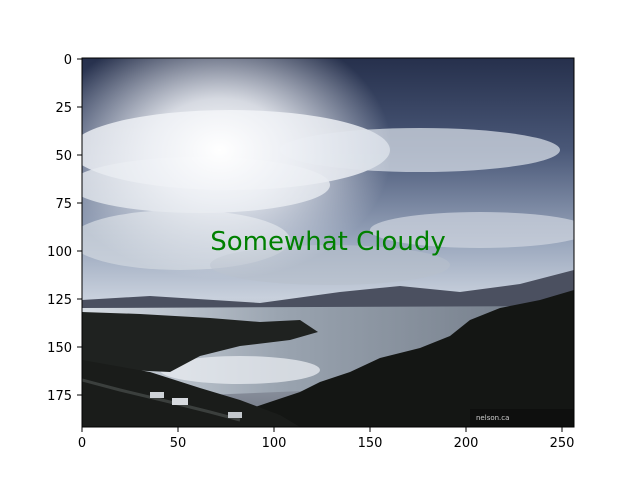 The width and height of the screenshot is (640, 480). Describe the element at coordinates (328, 290) in the screenshot. I see `distant-hills` at that location.